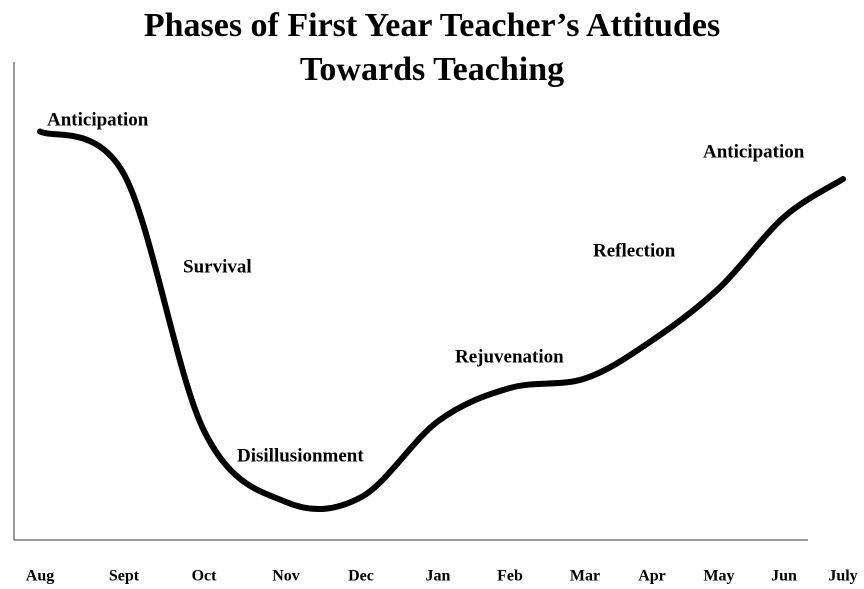 The width and height of the screenshot is (864, 589). I want to click on x-tick-label: Nov, so click(286, 576).